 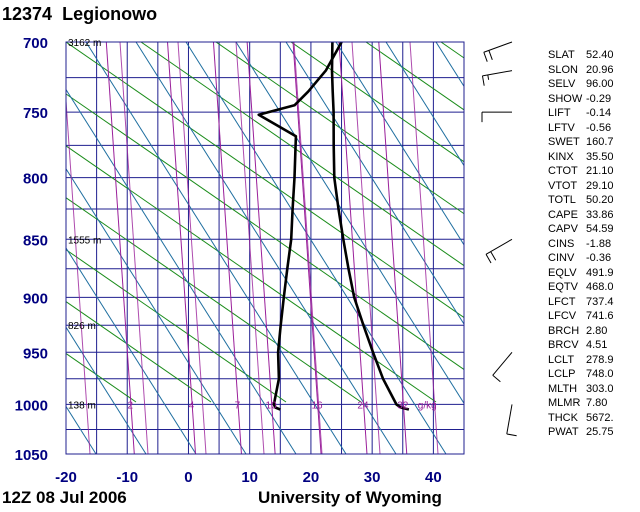 What do you see at coordinates (563, 171) in the screenshot?
I see `index-name: CTOT` at bounding box center [563, 171].